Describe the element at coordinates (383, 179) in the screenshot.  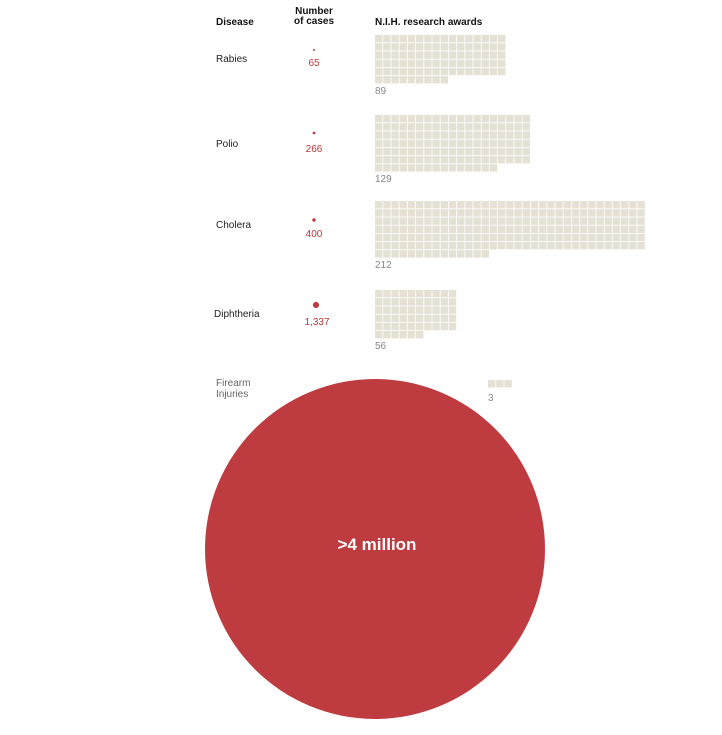
I see `award-value: 129` at that location.